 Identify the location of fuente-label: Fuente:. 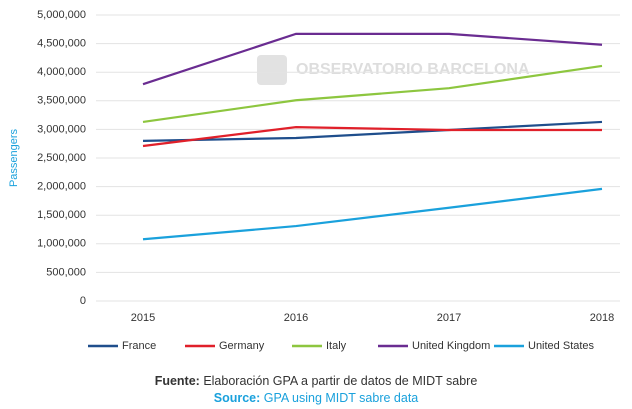
(177, 381).